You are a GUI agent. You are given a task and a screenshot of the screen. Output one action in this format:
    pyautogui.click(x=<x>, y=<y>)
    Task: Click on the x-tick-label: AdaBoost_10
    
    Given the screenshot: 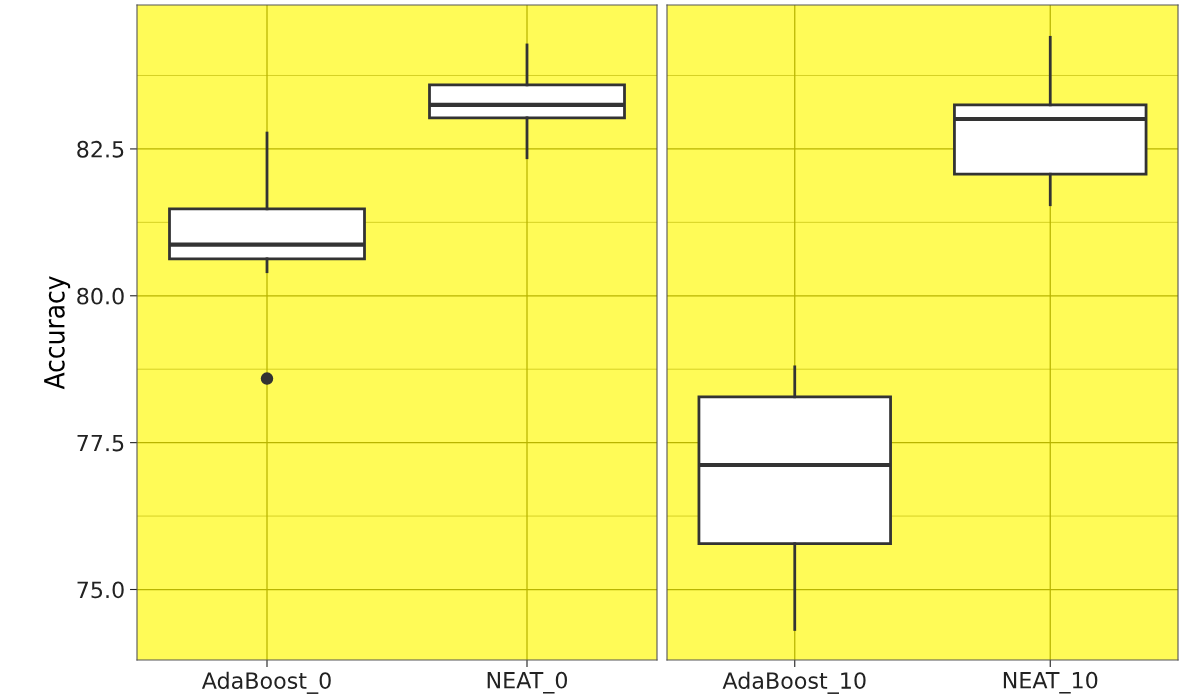 What is the action you would take?
    pyautogui.click(x=794, y=682)
    